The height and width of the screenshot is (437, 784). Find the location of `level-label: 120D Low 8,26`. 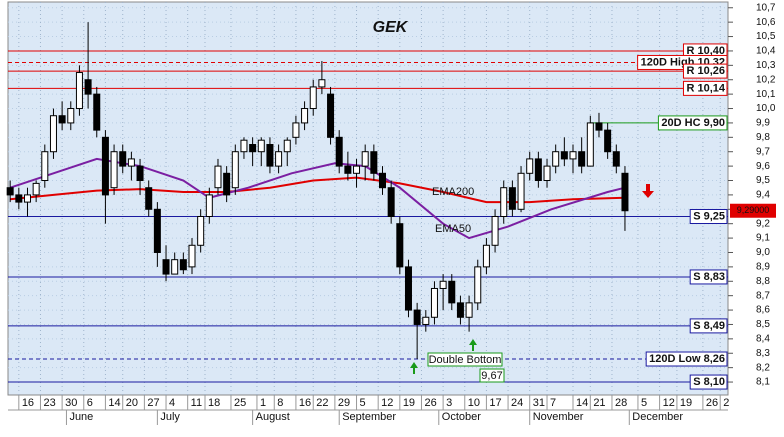

level-label: 120D Low 8,26 is located at coordinates (687, 359).